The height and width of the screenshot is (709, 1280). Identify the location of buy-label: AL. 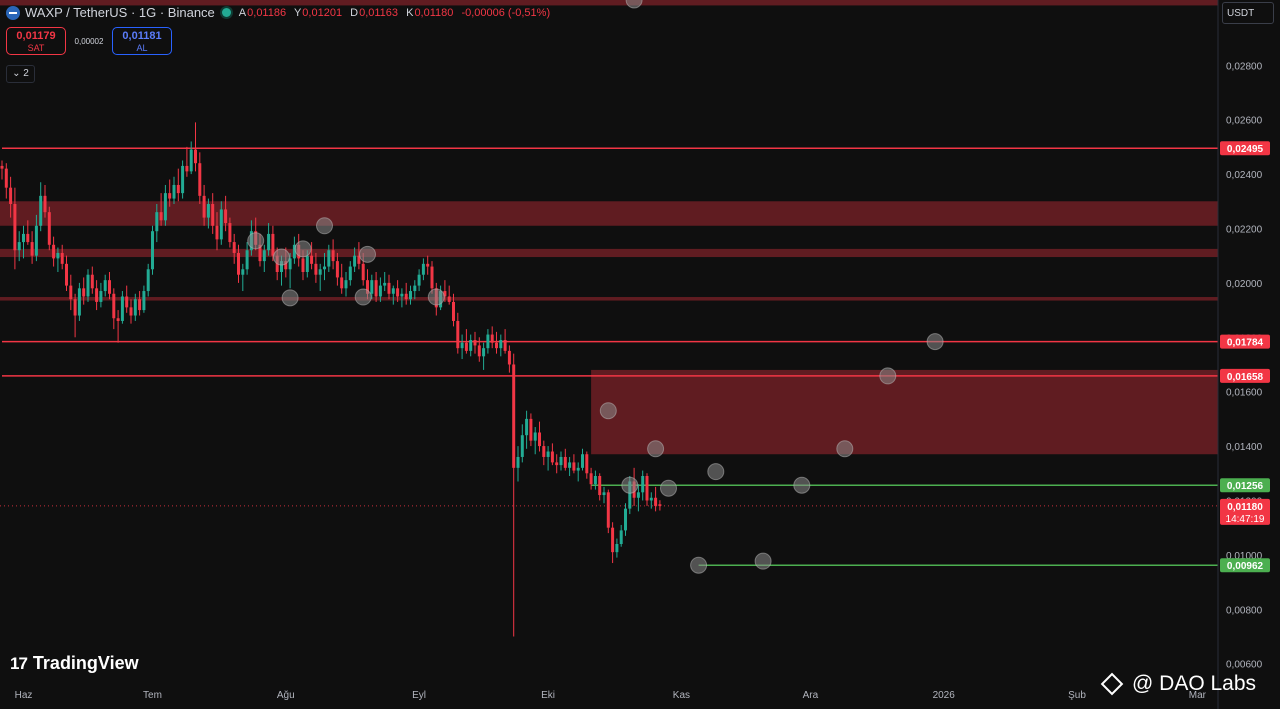
(142, 48).